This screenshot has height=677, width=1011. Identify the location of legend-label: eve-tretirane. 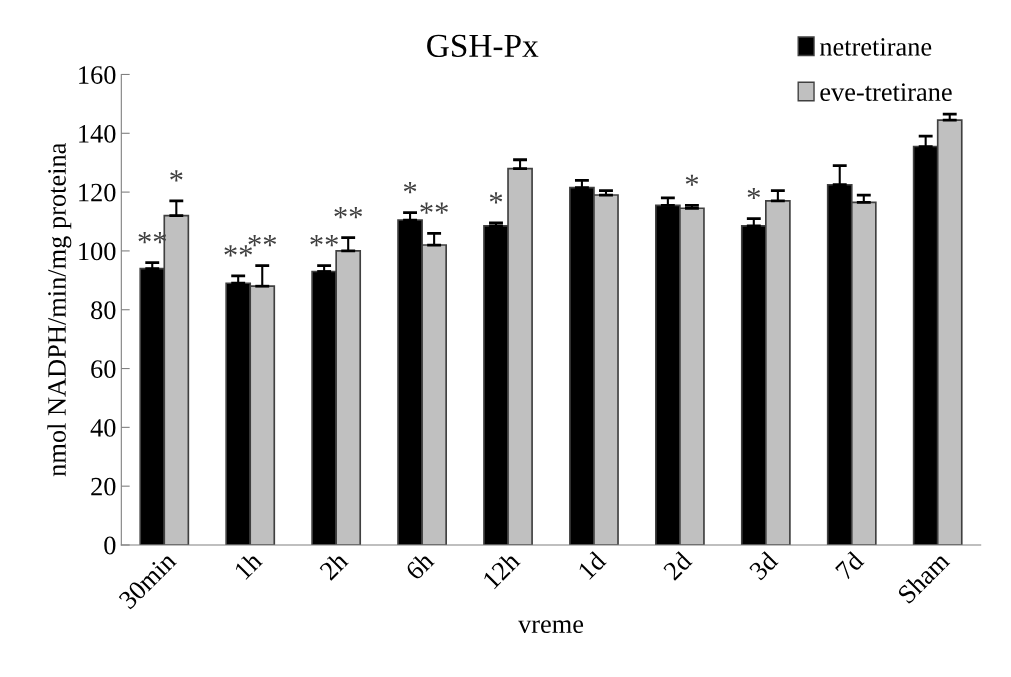
(886, 92).